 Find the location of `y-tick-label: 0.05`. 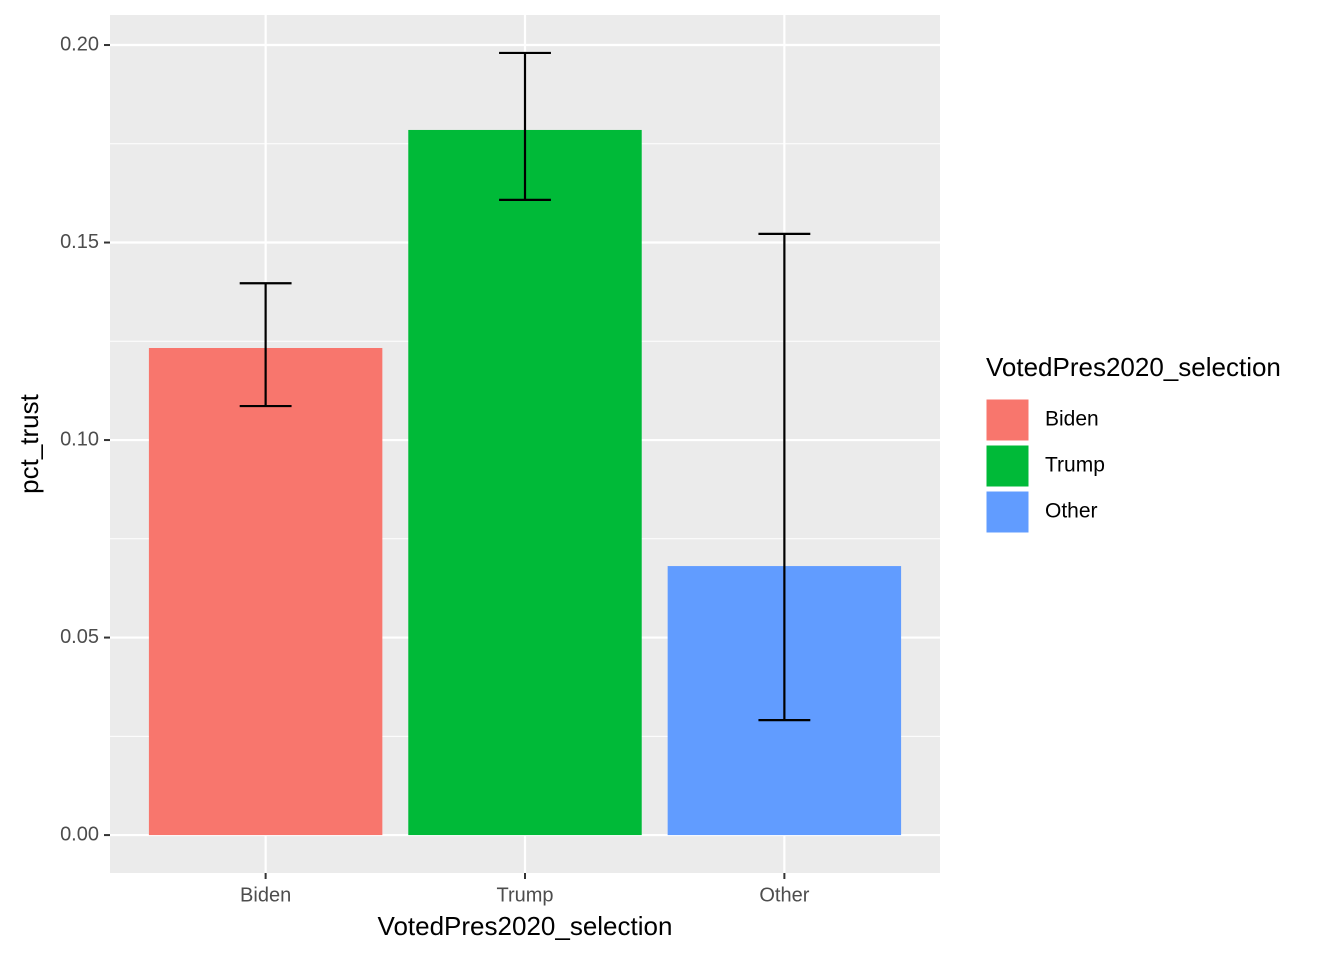

y-tick-label: 0.05 is located at coordinates (79, 637).